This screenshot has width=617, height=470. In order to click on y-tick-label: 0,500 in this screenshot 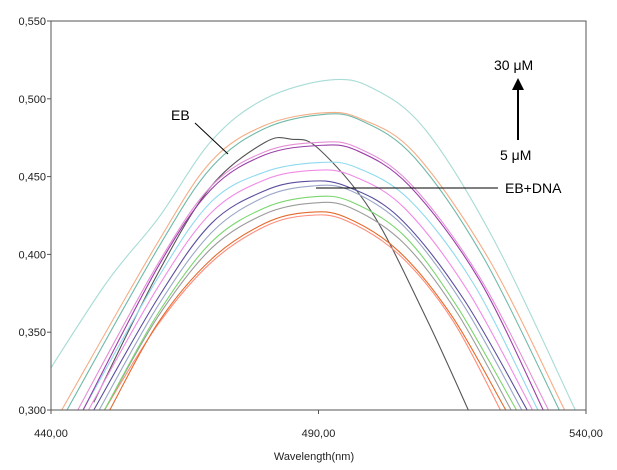, I will do `click(32, 100)`.